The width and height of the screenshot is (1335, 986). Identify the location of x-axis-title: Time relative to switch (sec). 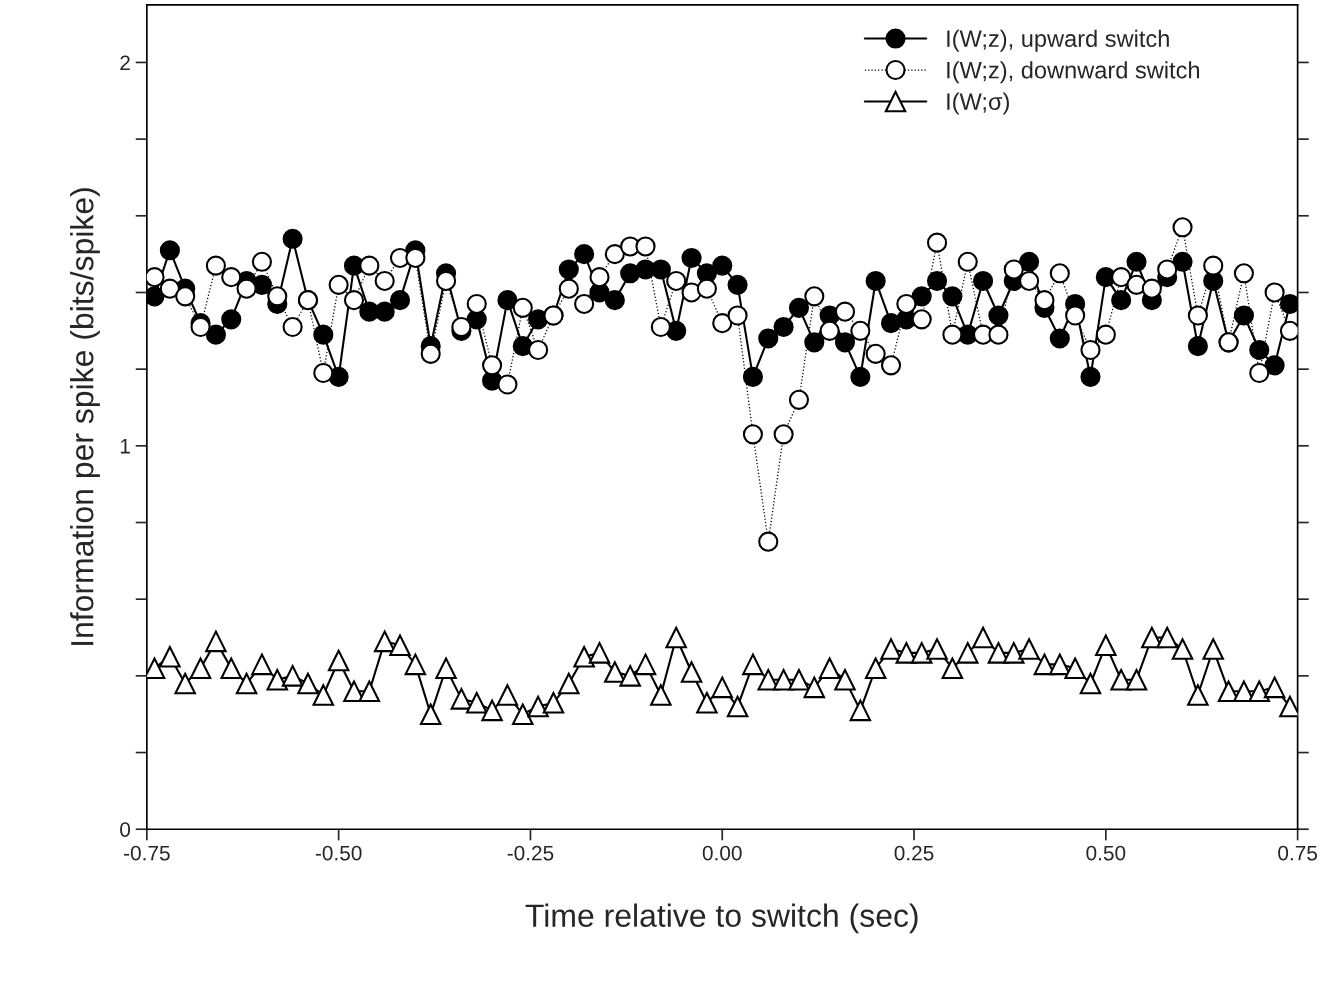
(721, 918).